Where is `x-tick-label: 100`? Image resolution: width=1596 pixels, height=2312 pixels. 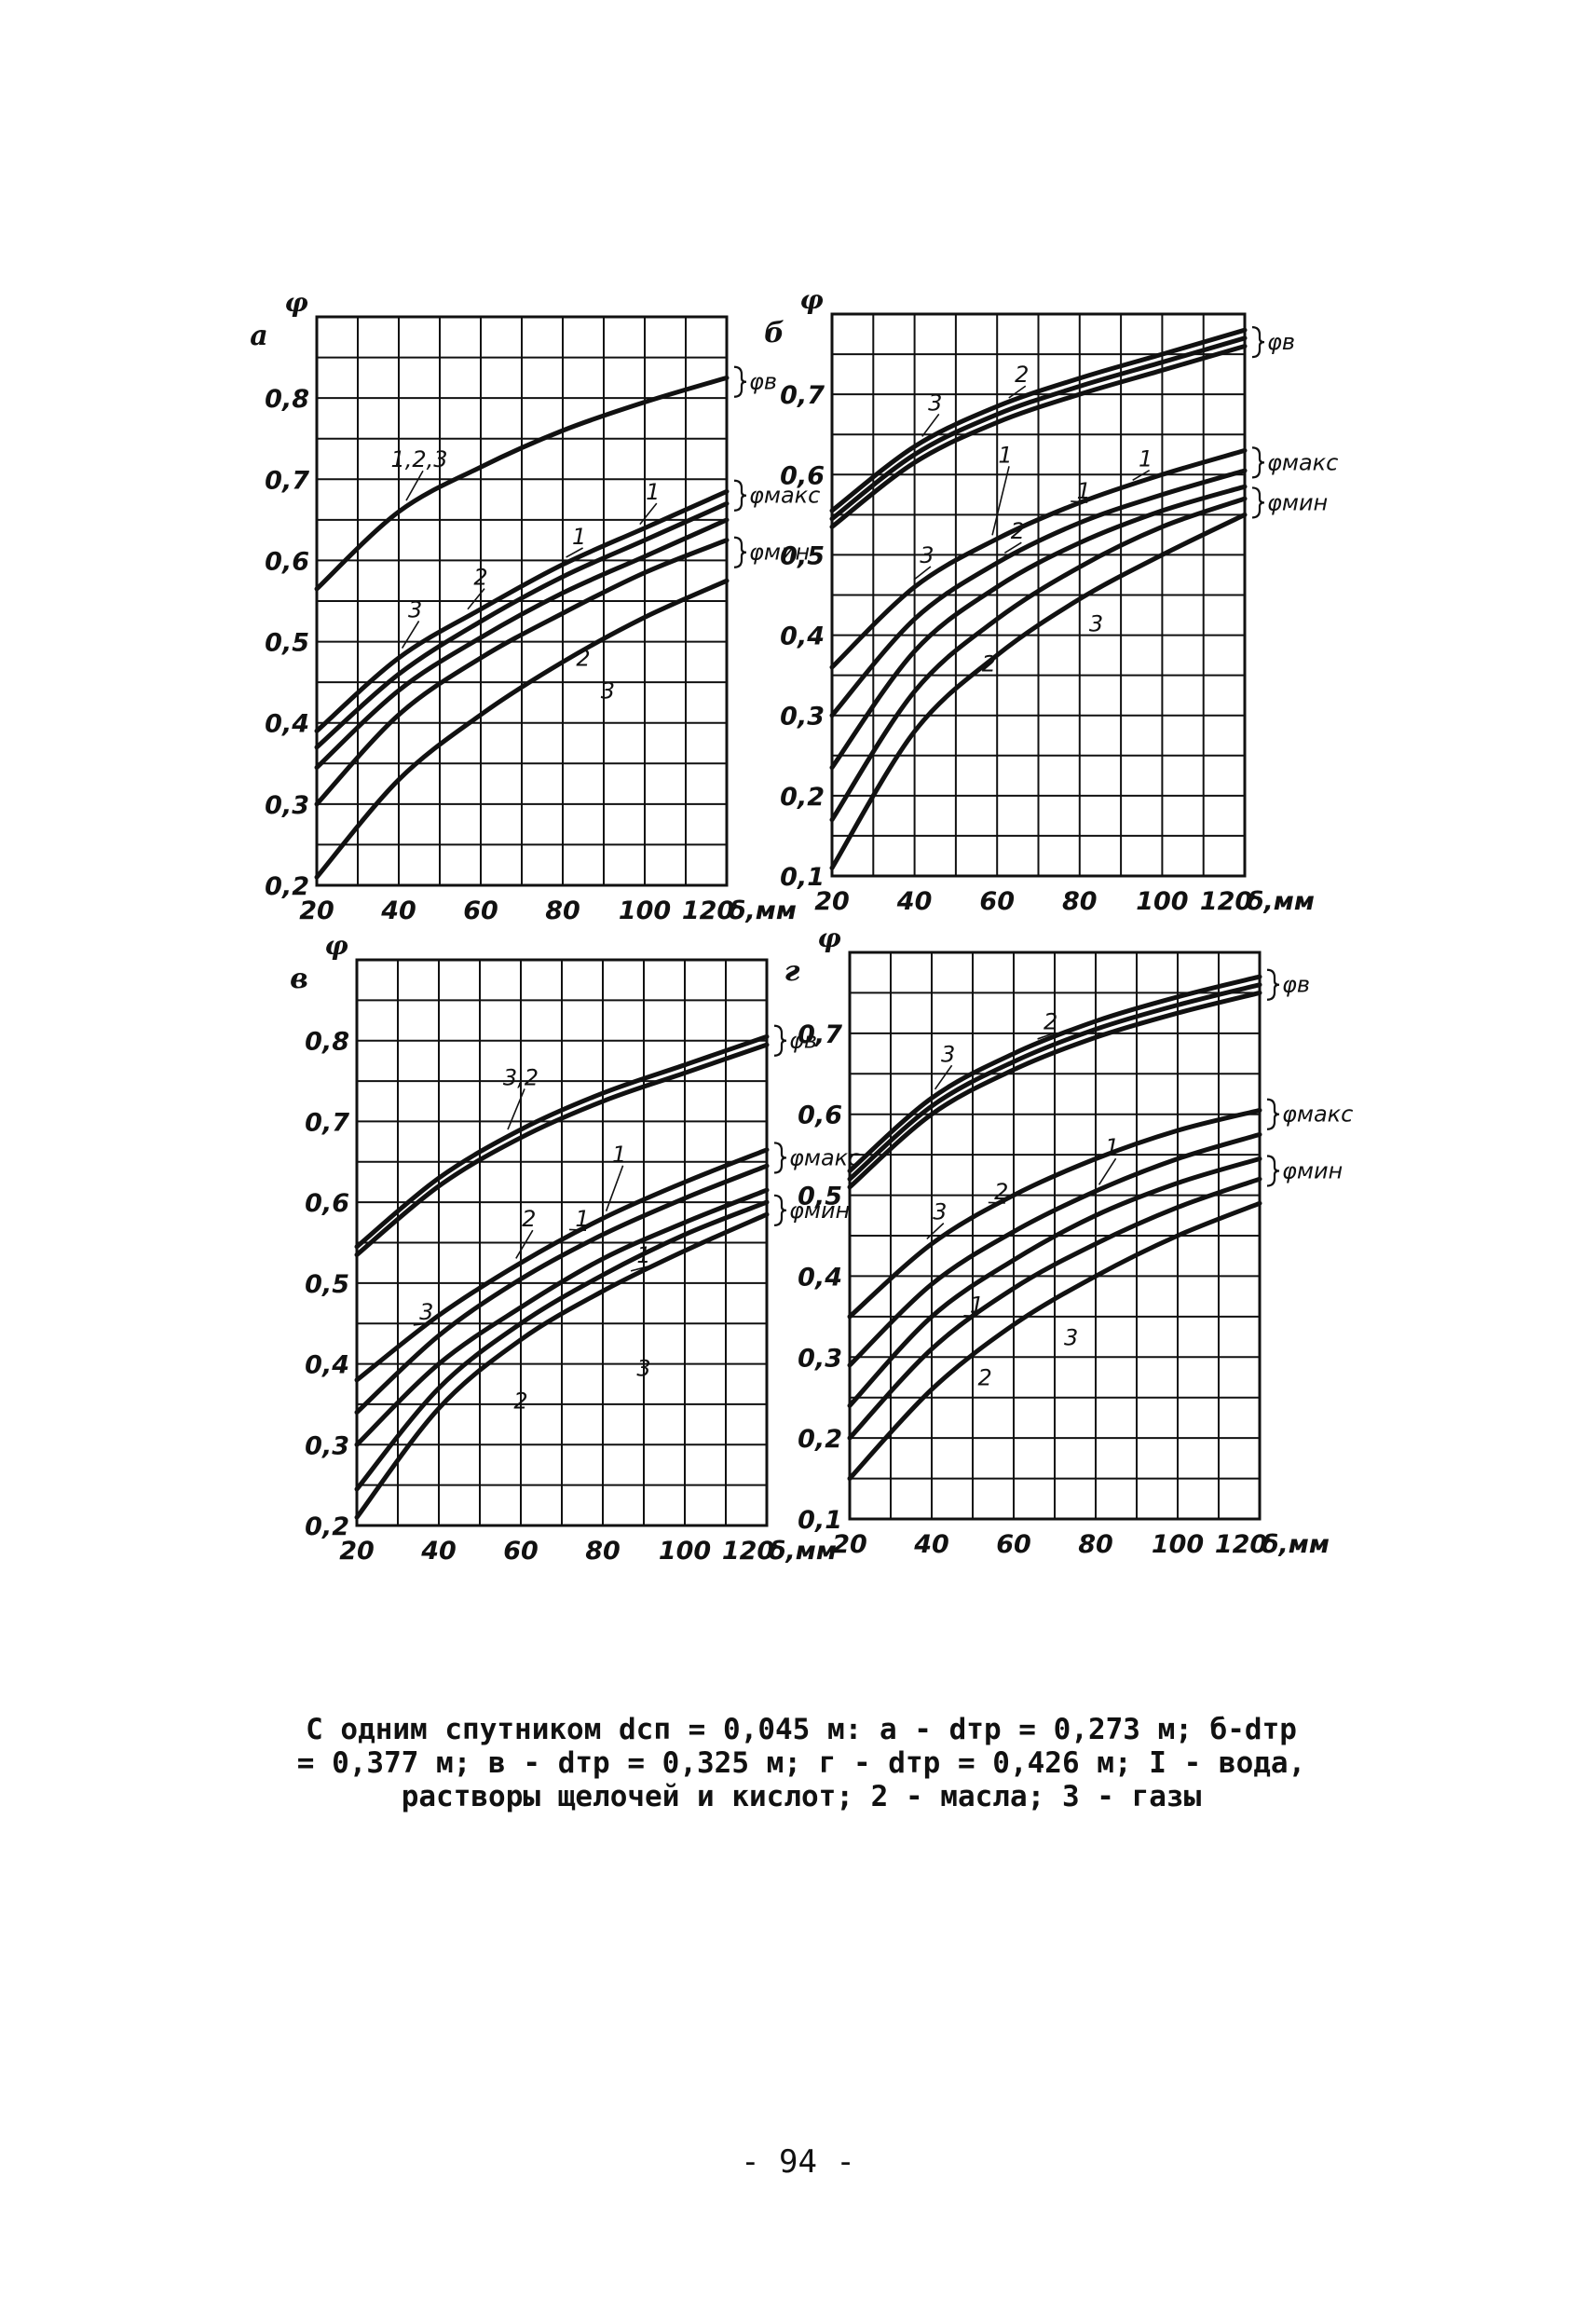
x-tick-label: 100 is located at coordinates (685, 1551).